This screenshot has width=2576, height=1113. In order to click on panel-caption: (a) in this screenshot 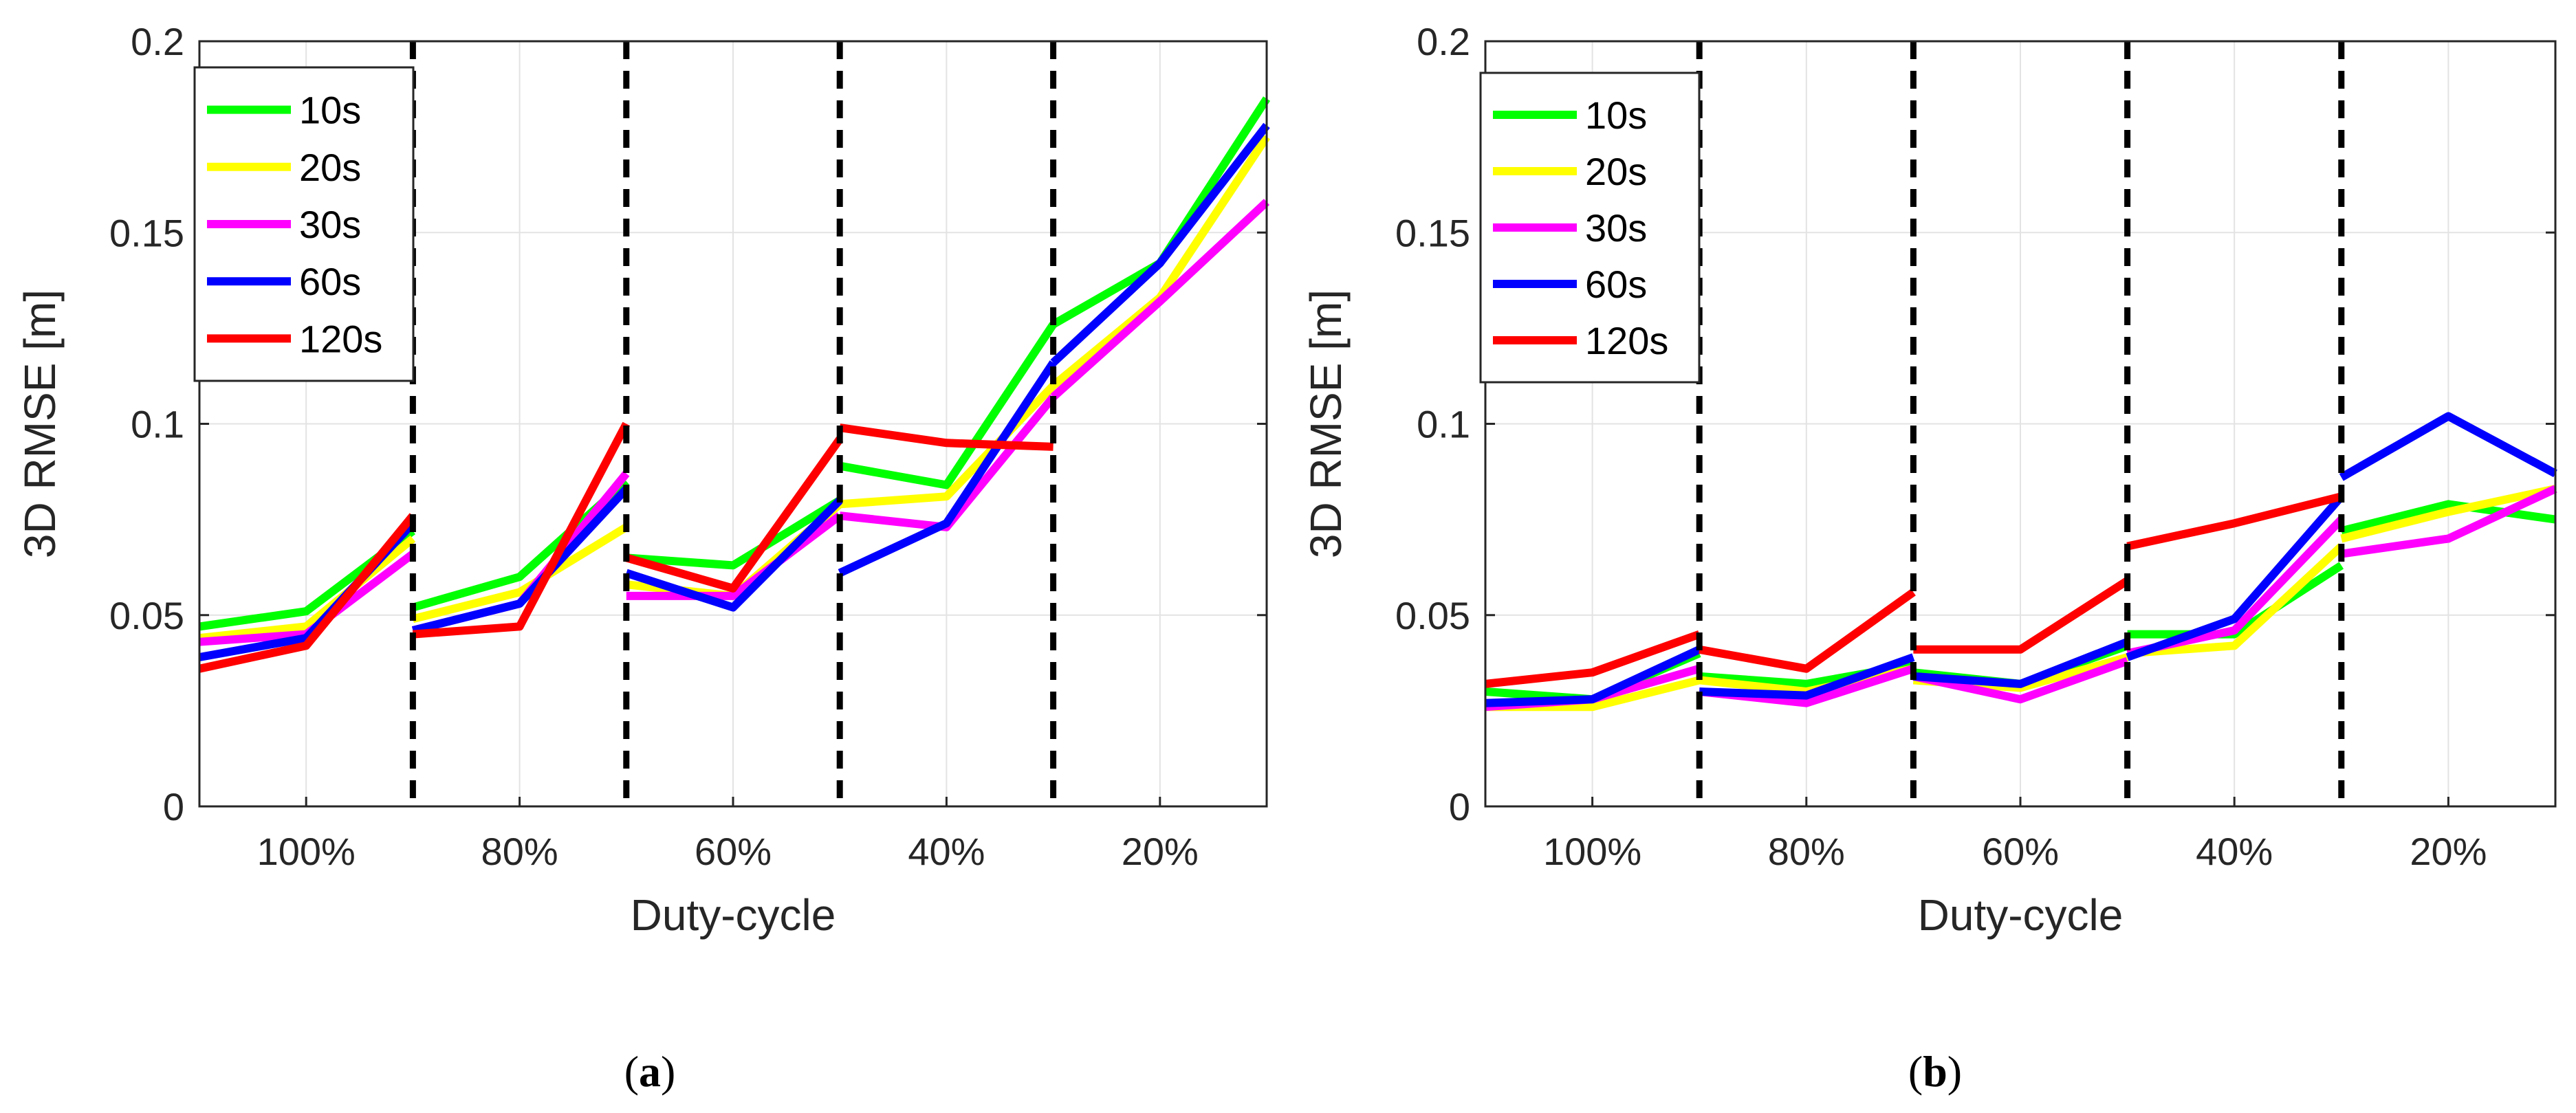, I will do `click(650, 1071)`.